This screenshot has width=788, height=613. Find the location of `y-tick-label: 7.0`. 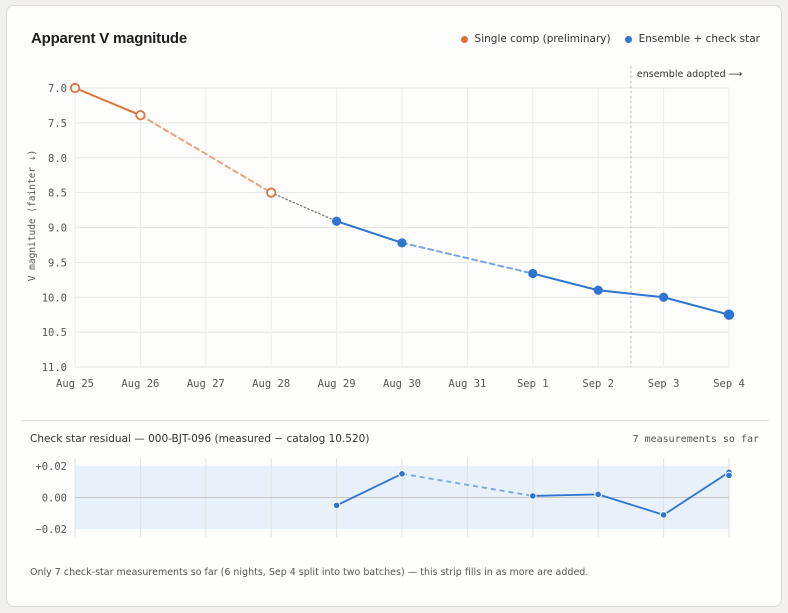

y-tick-label: 7.0 is located at coordinates (57, 89).